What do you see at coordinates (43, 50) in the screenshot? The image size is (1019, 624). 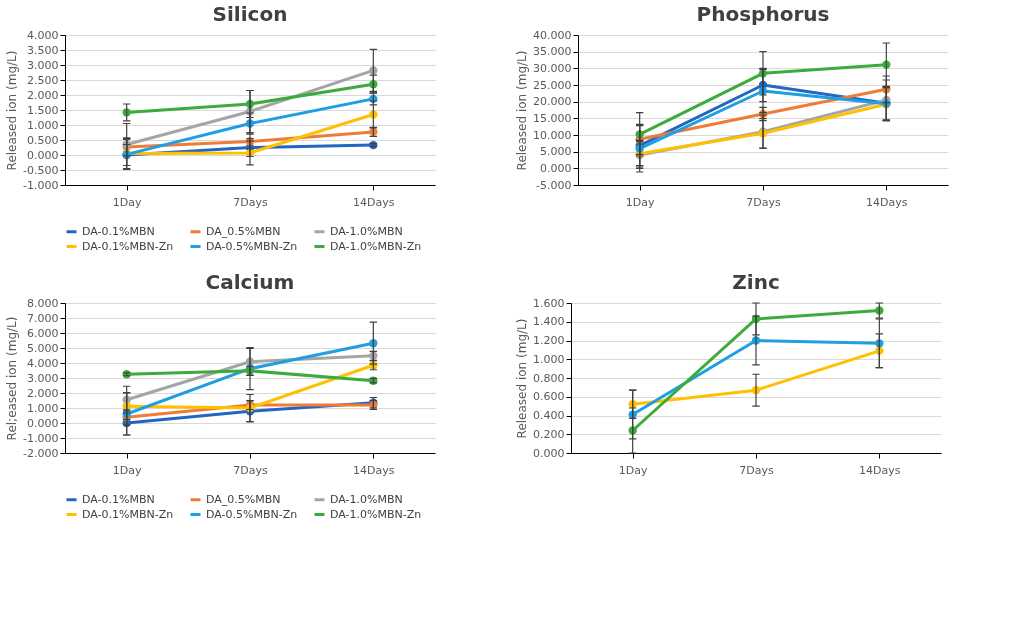 I see `y-tick-label: 3.500` at bounding box center [43, 50].